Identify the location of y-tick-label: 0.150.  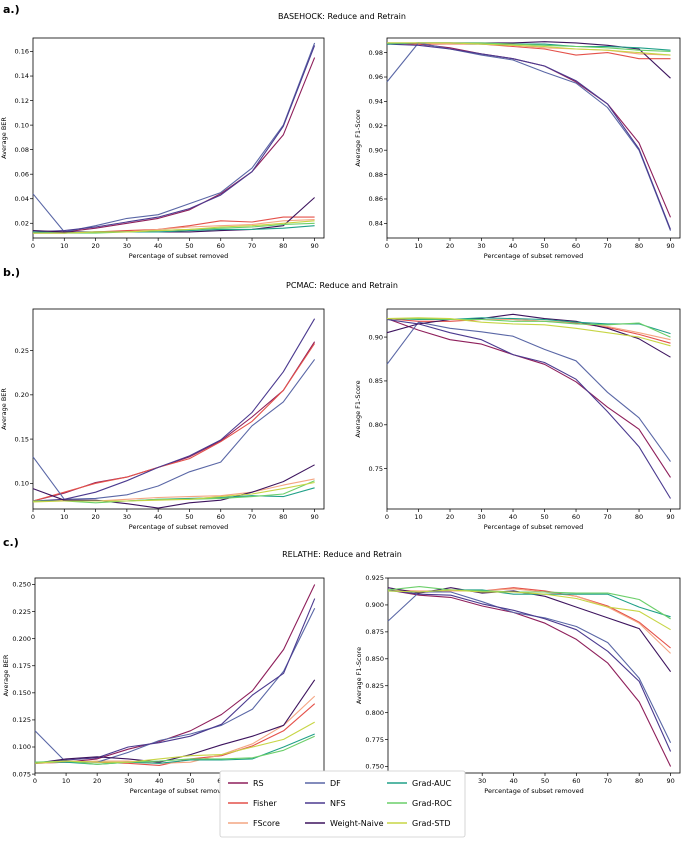
(21, 693).